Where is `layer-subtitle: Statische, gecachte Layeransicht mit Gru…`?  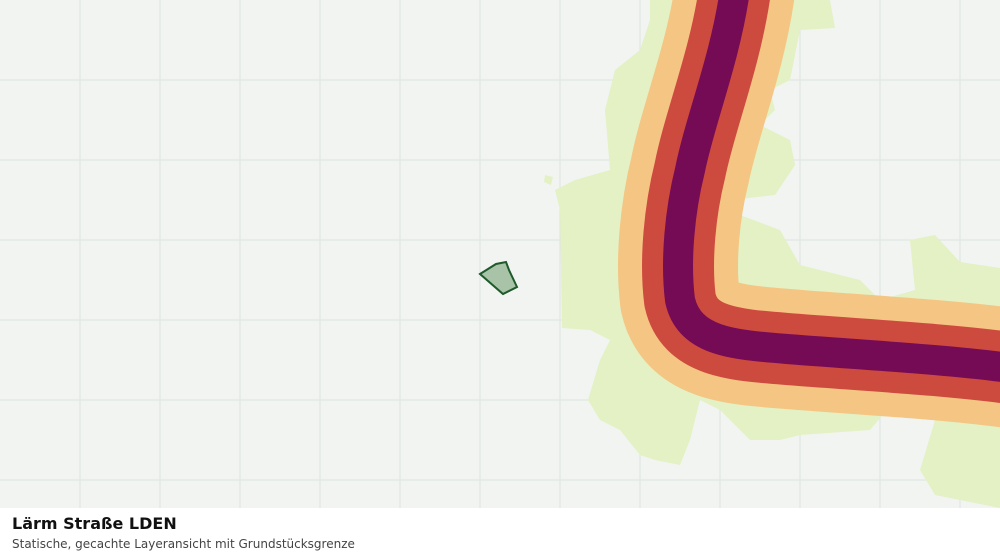 layer-subtitle: Statische, gecachte Layeransicht mit Gru… is located at coordinates (183, 544).